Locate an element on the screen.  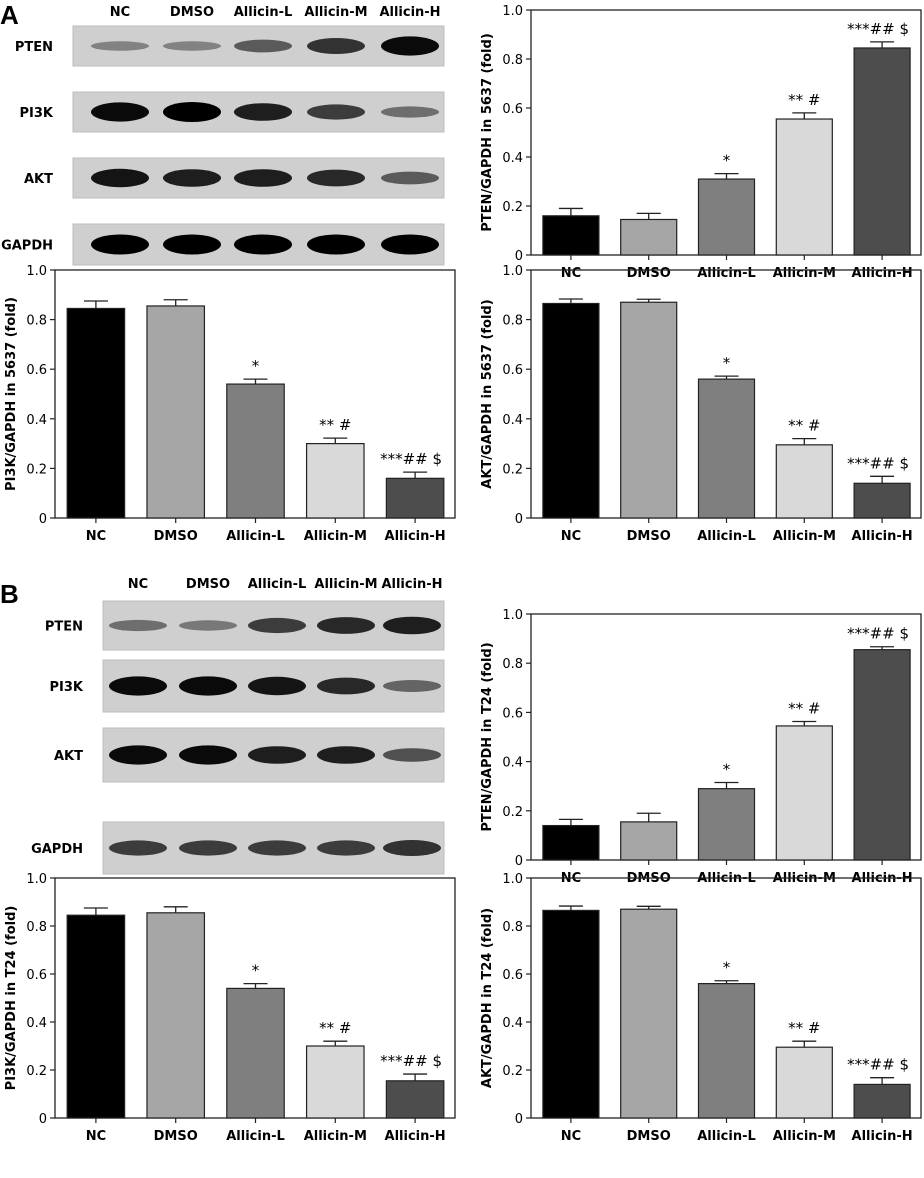
y-axis-label: PTEN/GAPDH in 5637 (fold) is located at coordinates (487, 132).